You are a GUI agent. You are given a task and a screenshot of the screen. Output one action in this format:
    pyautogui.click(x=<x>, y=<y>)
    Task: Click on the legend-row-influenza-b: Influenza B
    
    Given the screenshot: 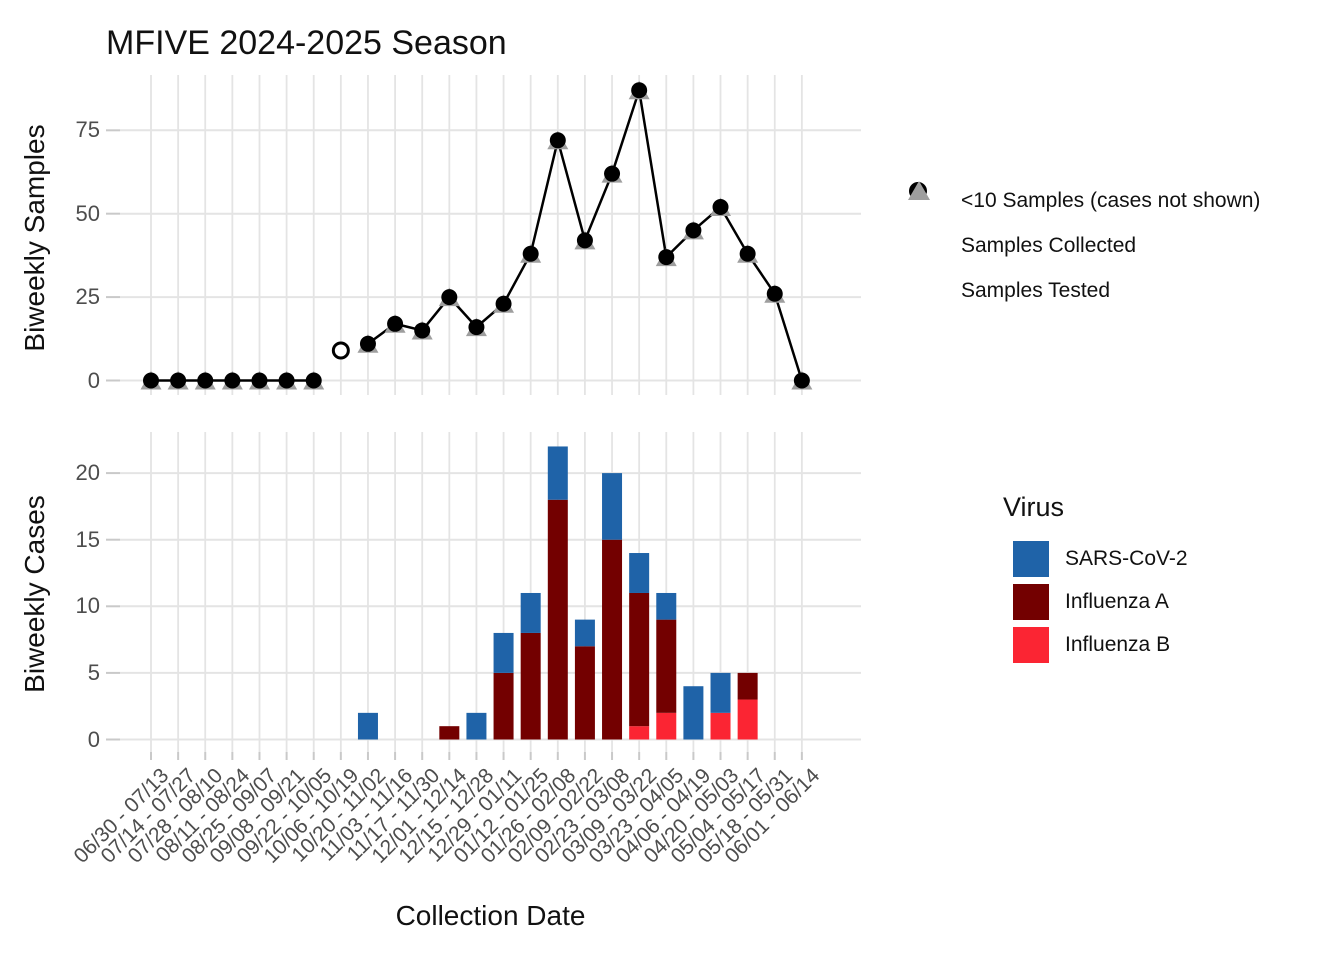 What is the action you would take?
    pyautogui.click(x=1095, y=645)
    